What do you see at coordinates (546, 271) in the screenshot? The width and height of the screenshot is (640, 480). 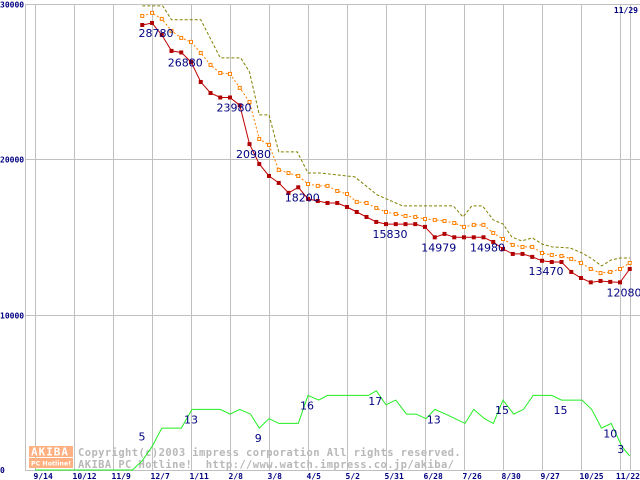 I see `price-label: 13470` at bounding box center [546, 271].